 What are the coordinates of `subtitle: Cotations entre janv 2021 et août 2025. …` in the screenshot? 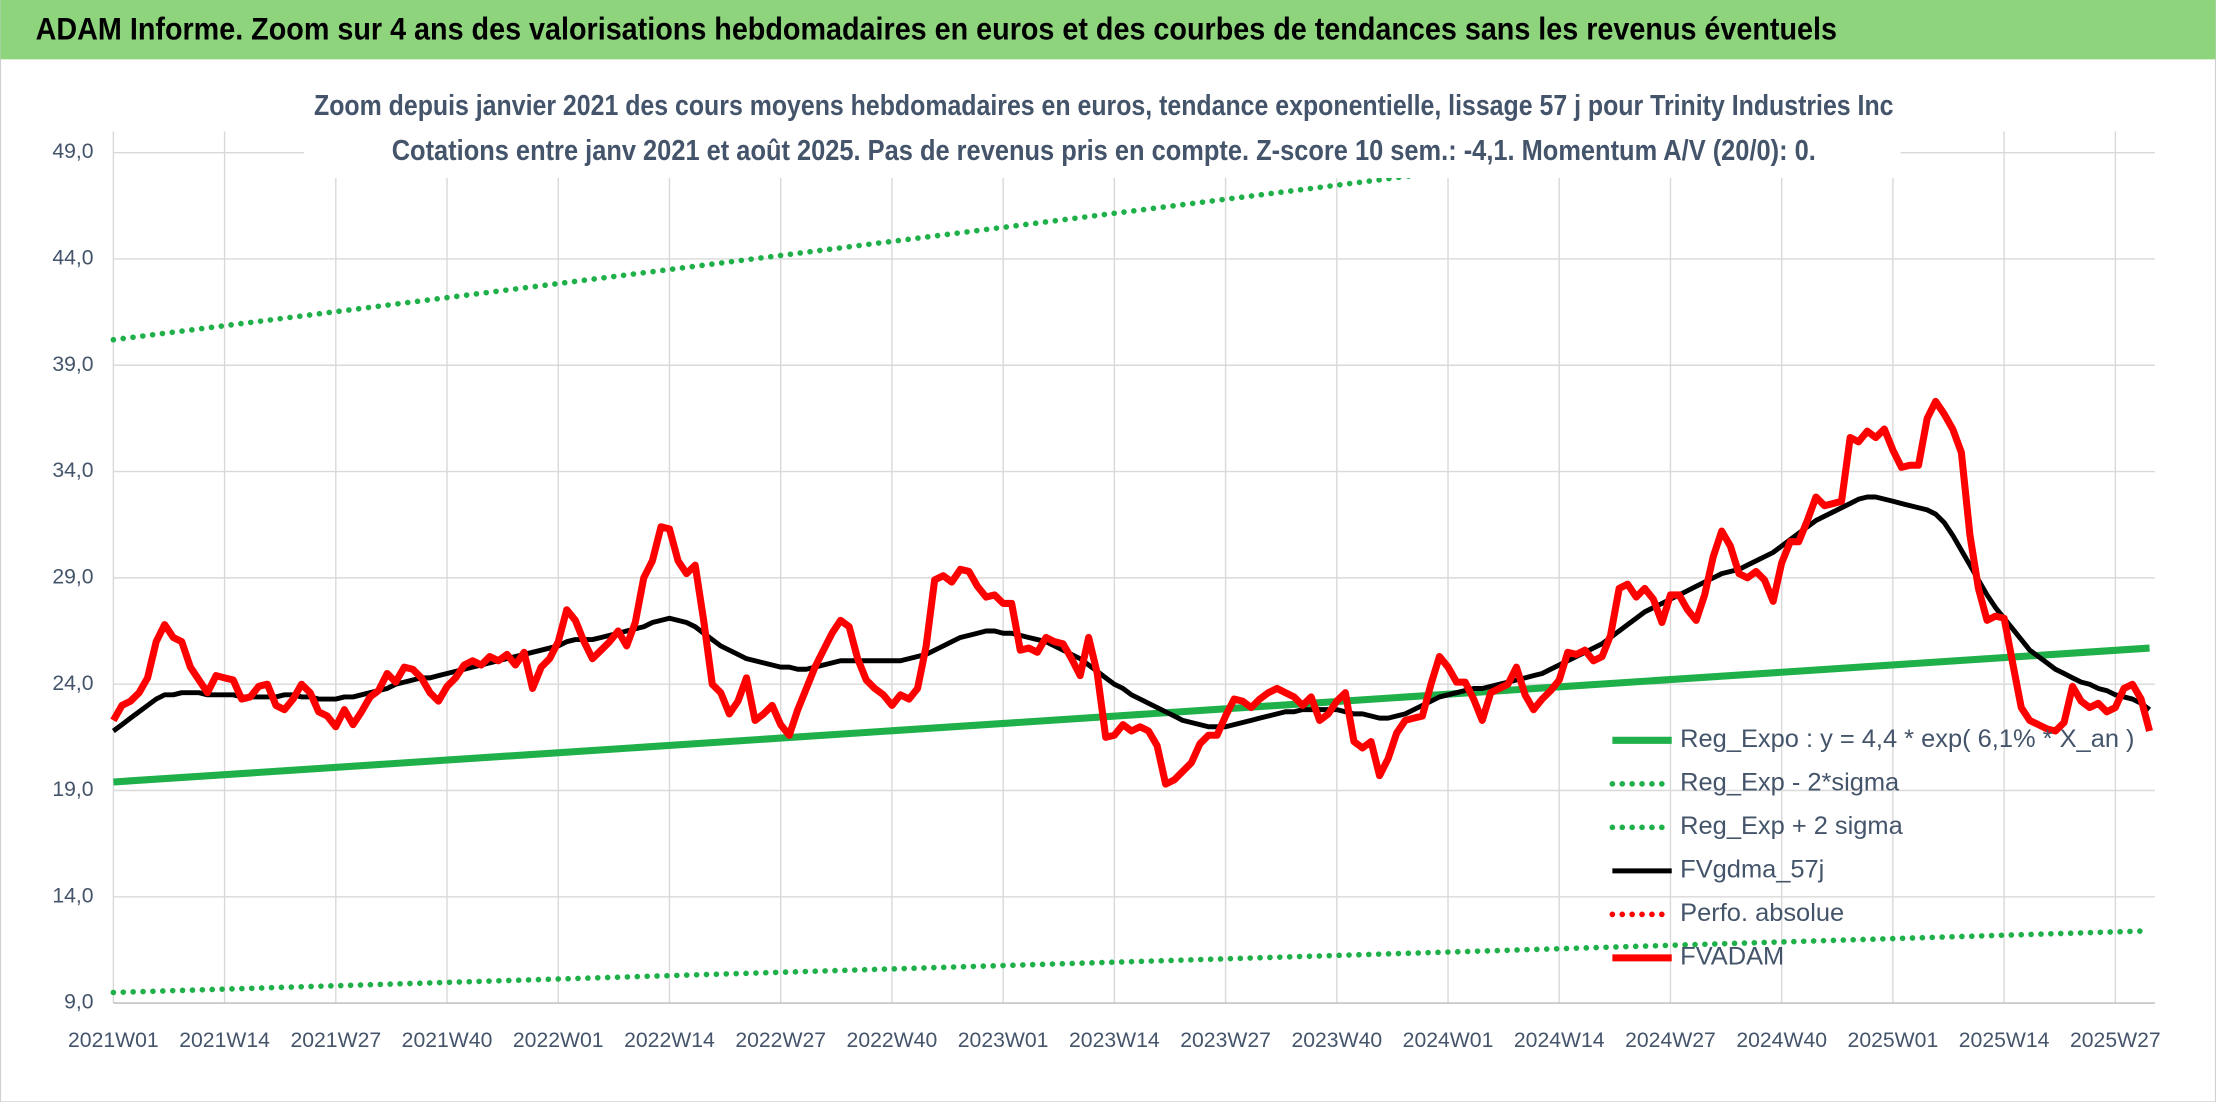 It's located at (1104, 150).